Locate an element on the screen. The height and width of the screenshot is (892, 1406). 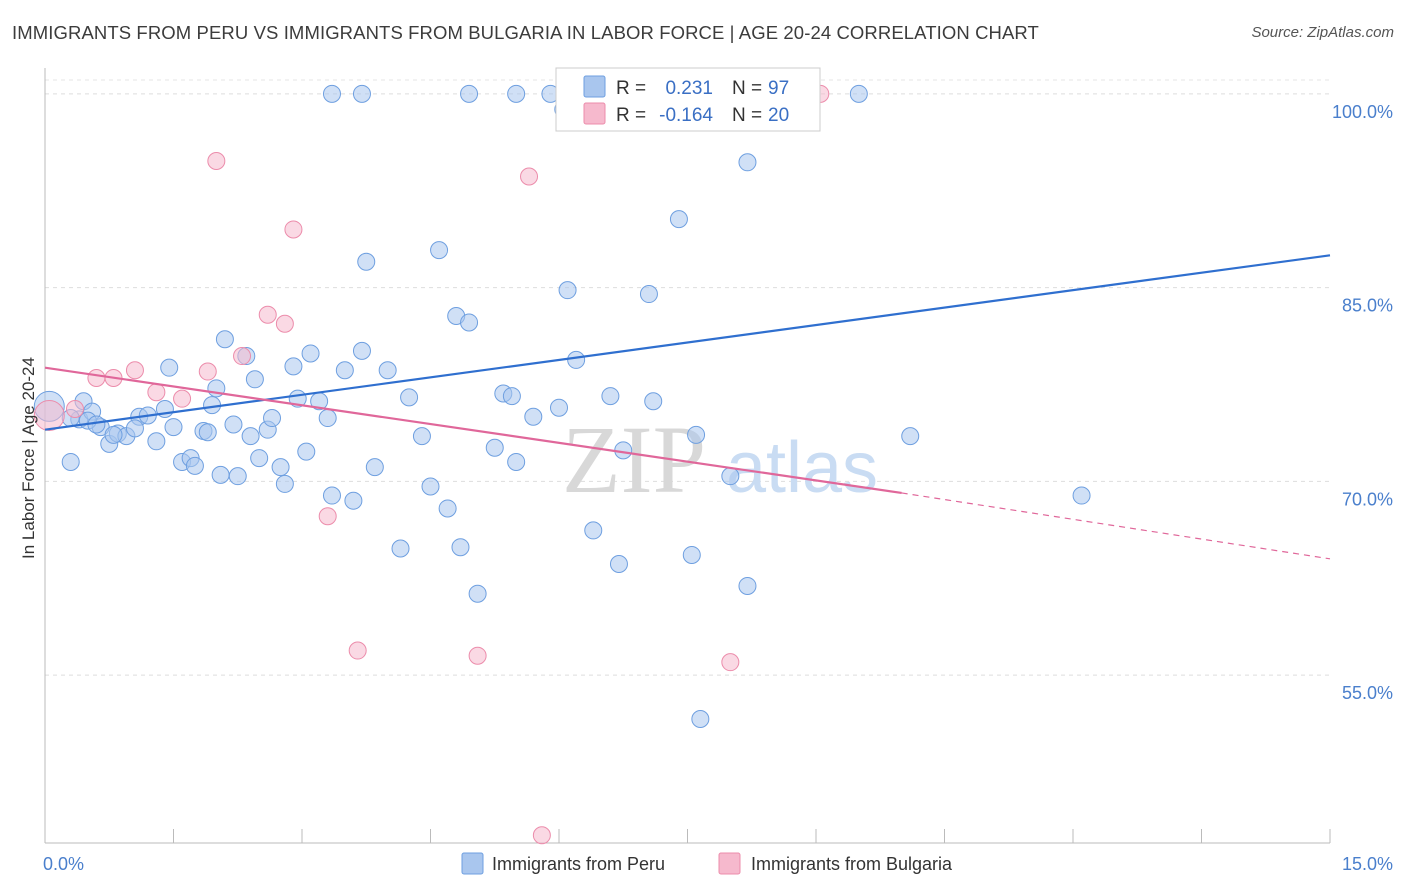
stats-r-label-bulgaria: R = is located at coordinates (631, 115).